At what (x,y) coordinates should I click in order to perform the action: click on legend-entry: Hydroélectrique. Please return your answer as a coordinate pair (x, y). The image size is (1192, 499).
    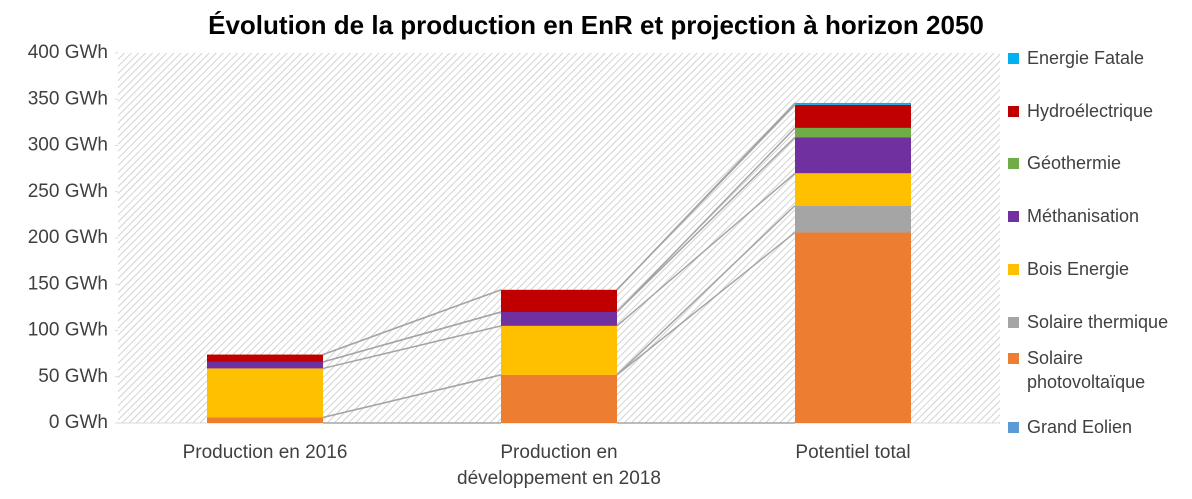
    Looking at the image, I should click on (1098, 111).